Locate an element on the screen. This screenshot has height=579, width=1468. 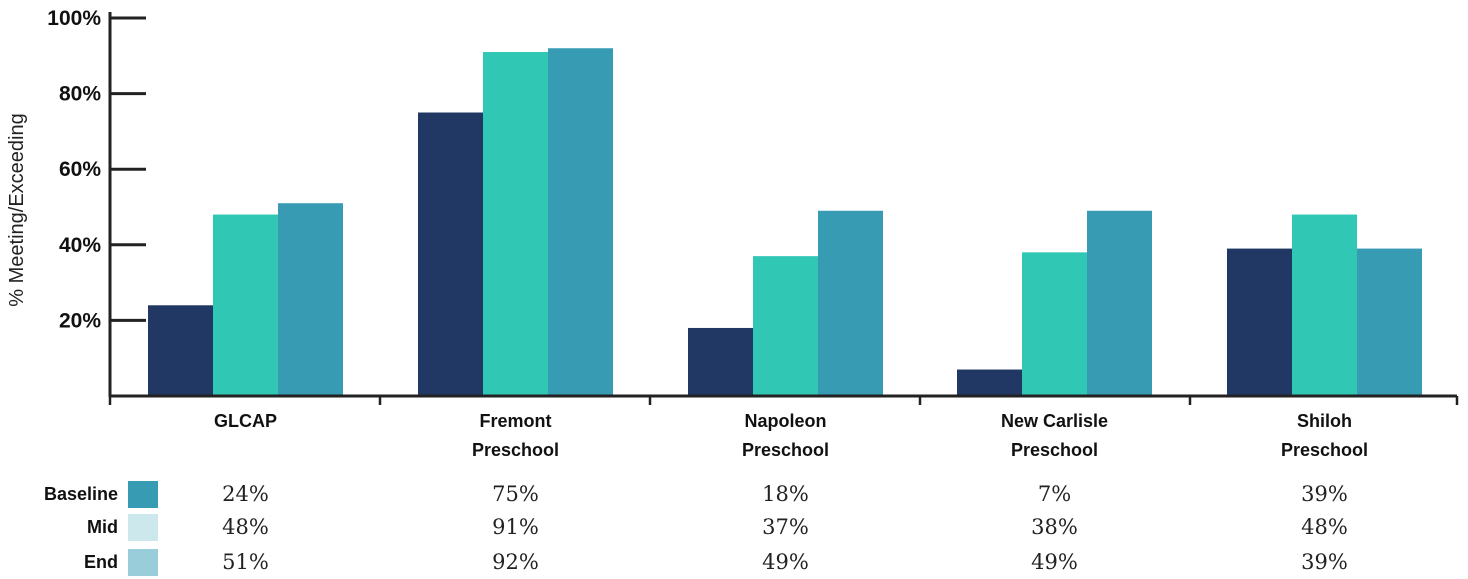
table-value-end-0: 51% is located at coordinates (245, 562).